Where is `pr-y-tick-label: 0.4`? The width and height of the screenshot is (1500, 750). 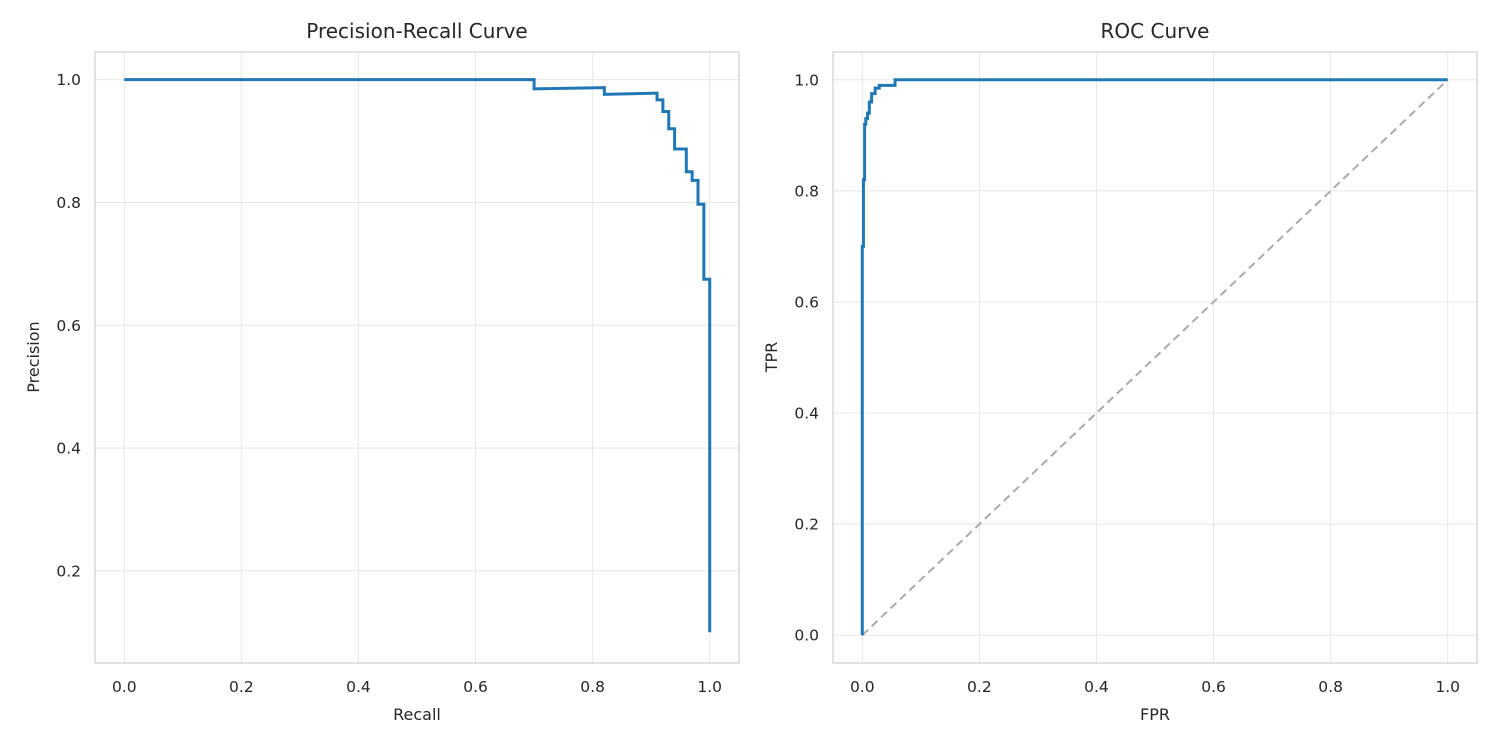 pr-y-tick-label: 0.4 is located at coordinates (68, 449).